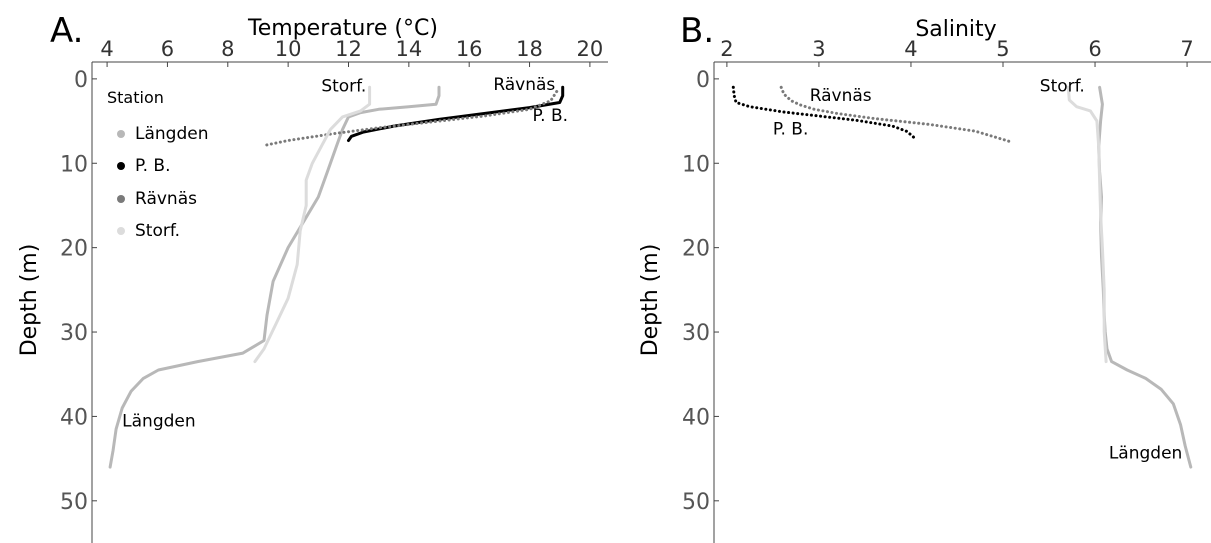 This screenshot has height=543, width=1211. Describe the element at coordinates (135, 97) in the screenshot. I see `legend-title: Station` at that location.